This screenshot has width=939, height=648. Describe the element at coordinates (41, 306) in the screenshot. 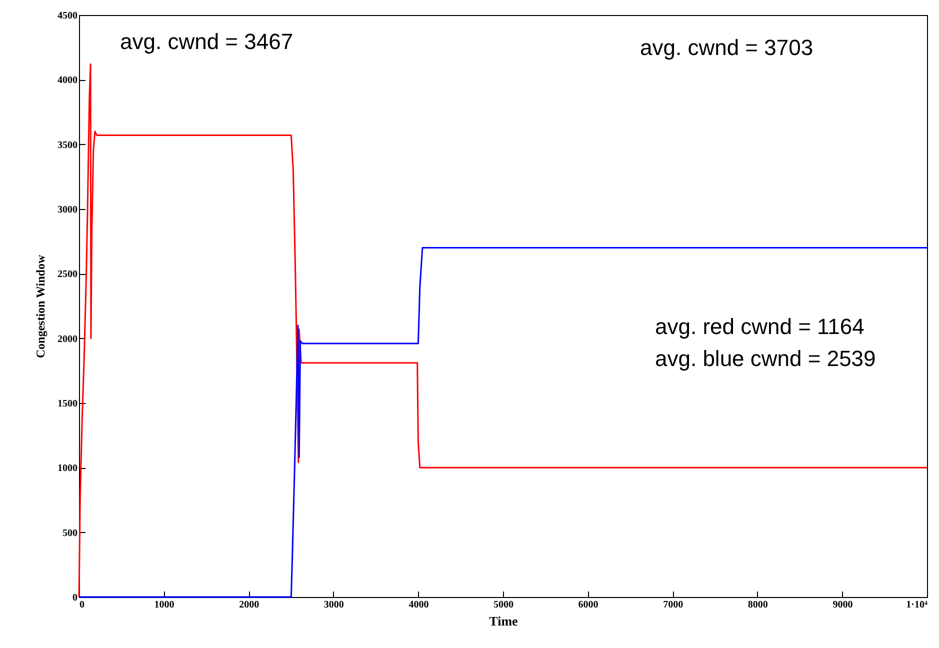

I see `y-axis-title: Congestion Window` at that location.